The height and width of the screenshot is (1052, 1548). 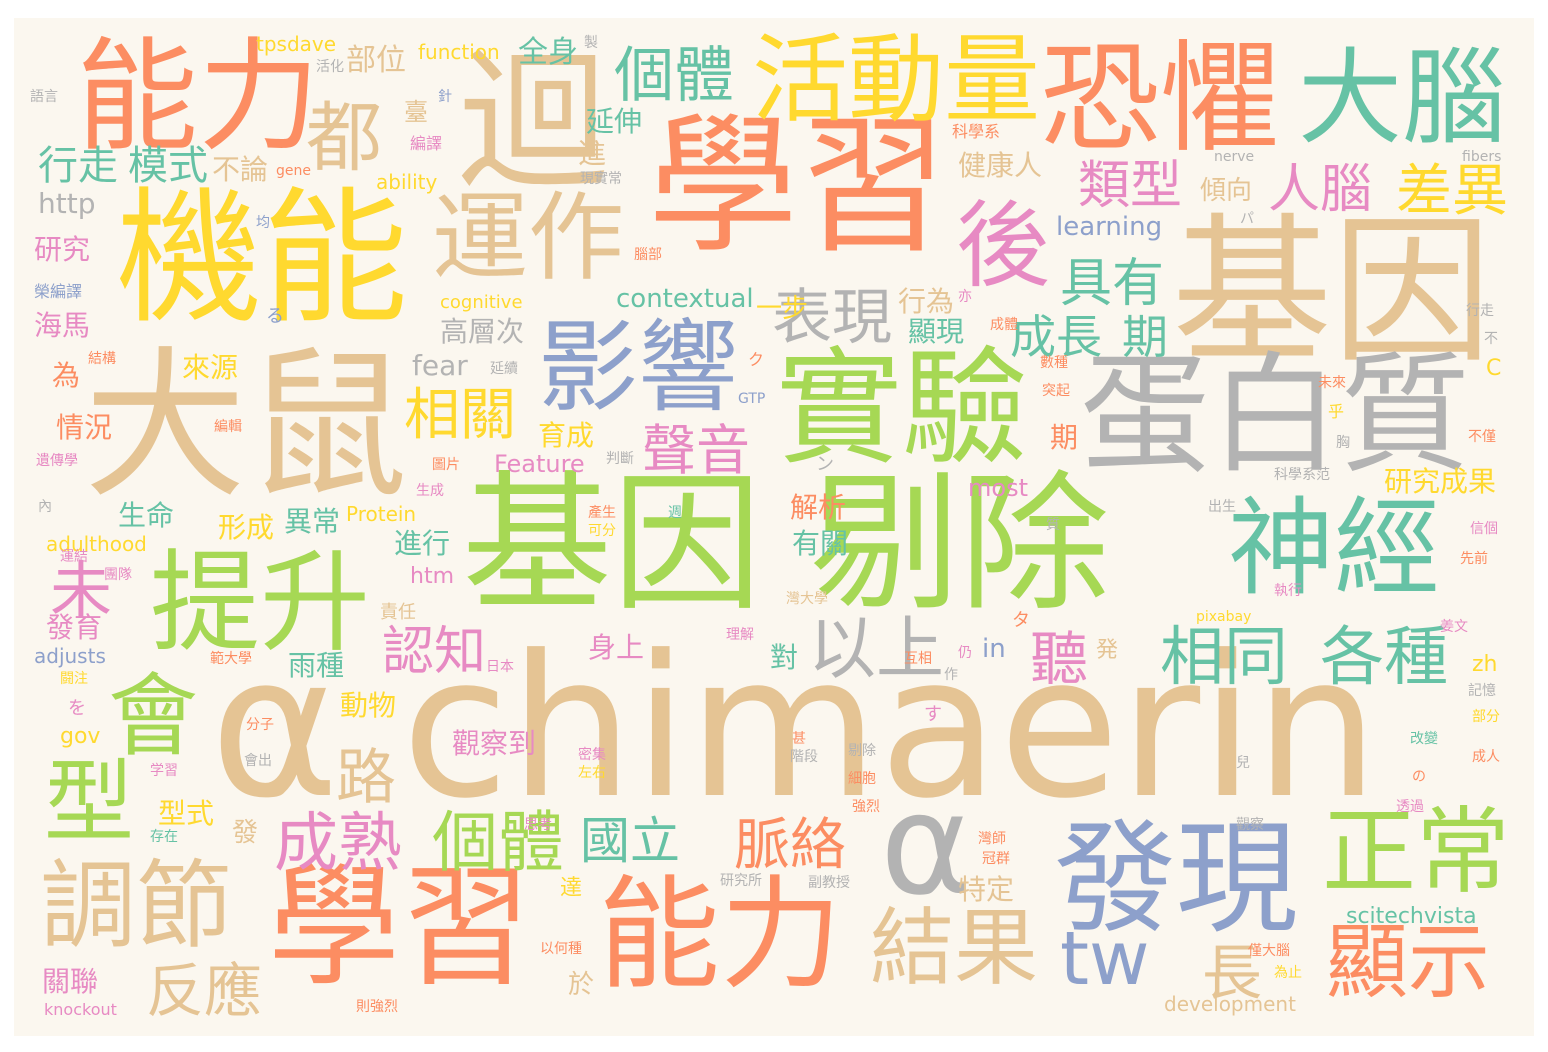 I want to click on cloud-word: 行為, so click(x=926, y=301).